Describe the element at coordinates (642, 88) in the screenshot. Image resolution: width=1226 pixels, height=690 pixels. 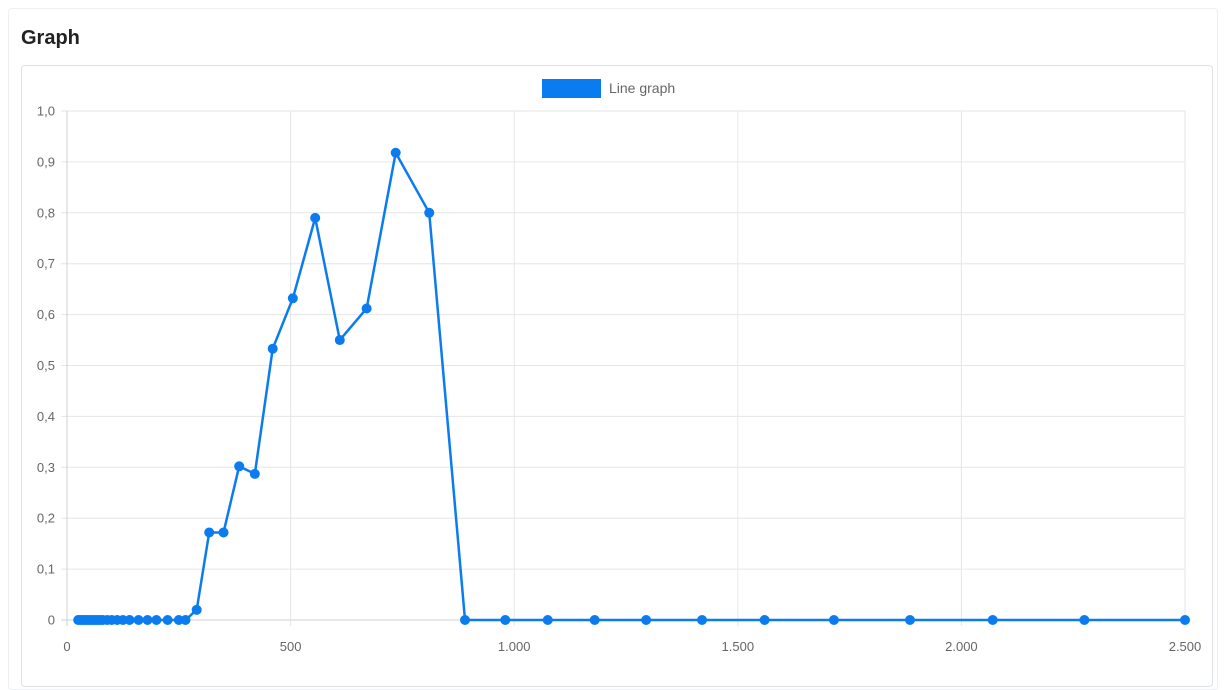
I see `legend-label: Line graph` at that location.